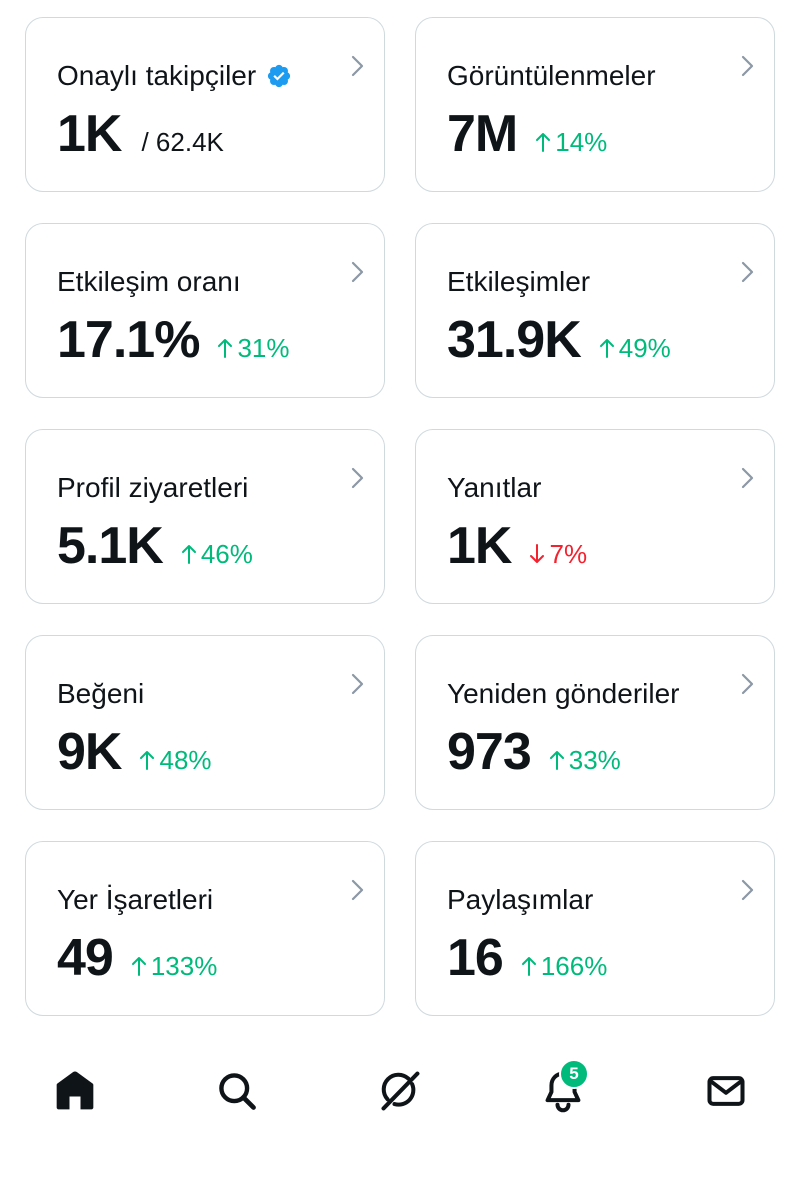  I want to click on card-title-label: Profil ziyaretleri, so click(153, 487).